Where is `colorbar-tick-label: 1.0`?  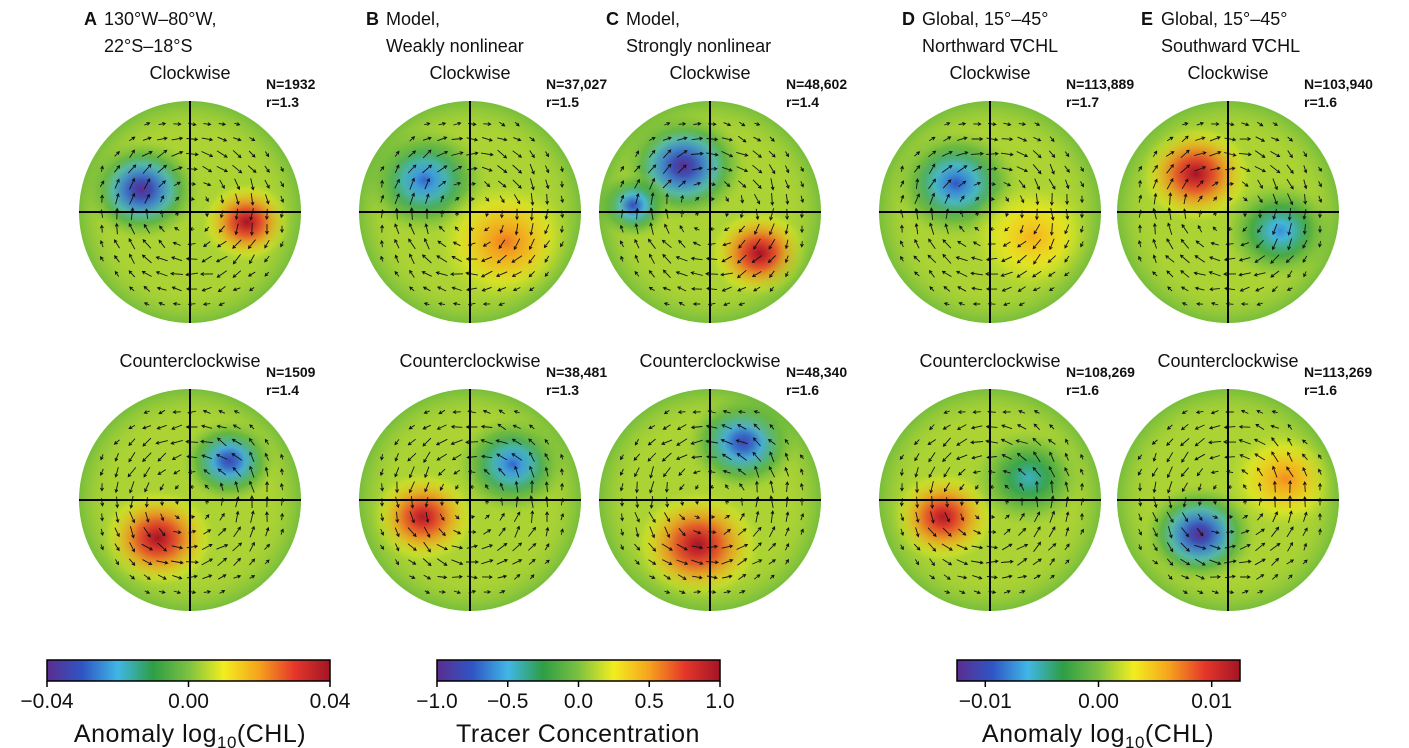
colorbar-tick-label: 1.0 is located at coordinates (719, 701).